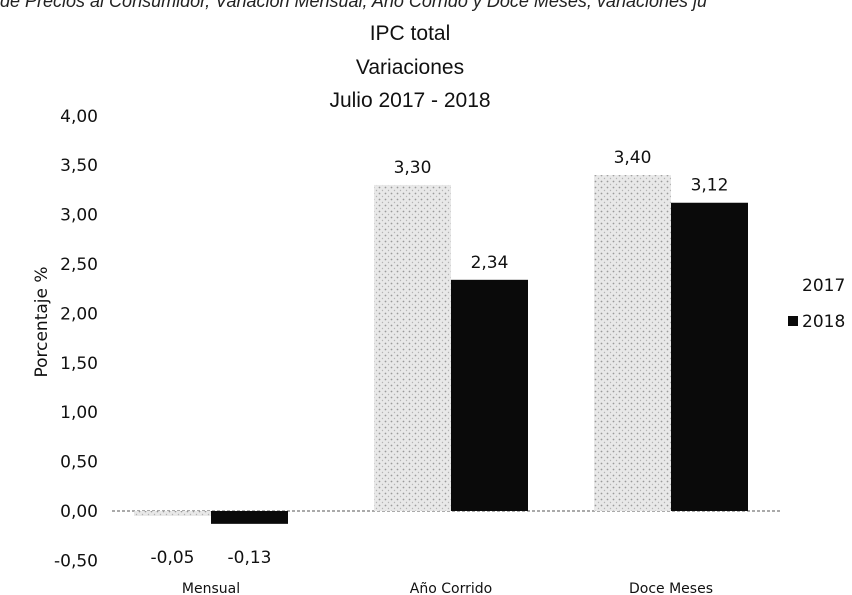  What do you see at coordinates (173, 558) in the screenshot?
I see `data-label: -0,05` at bounding box center [173, 558].